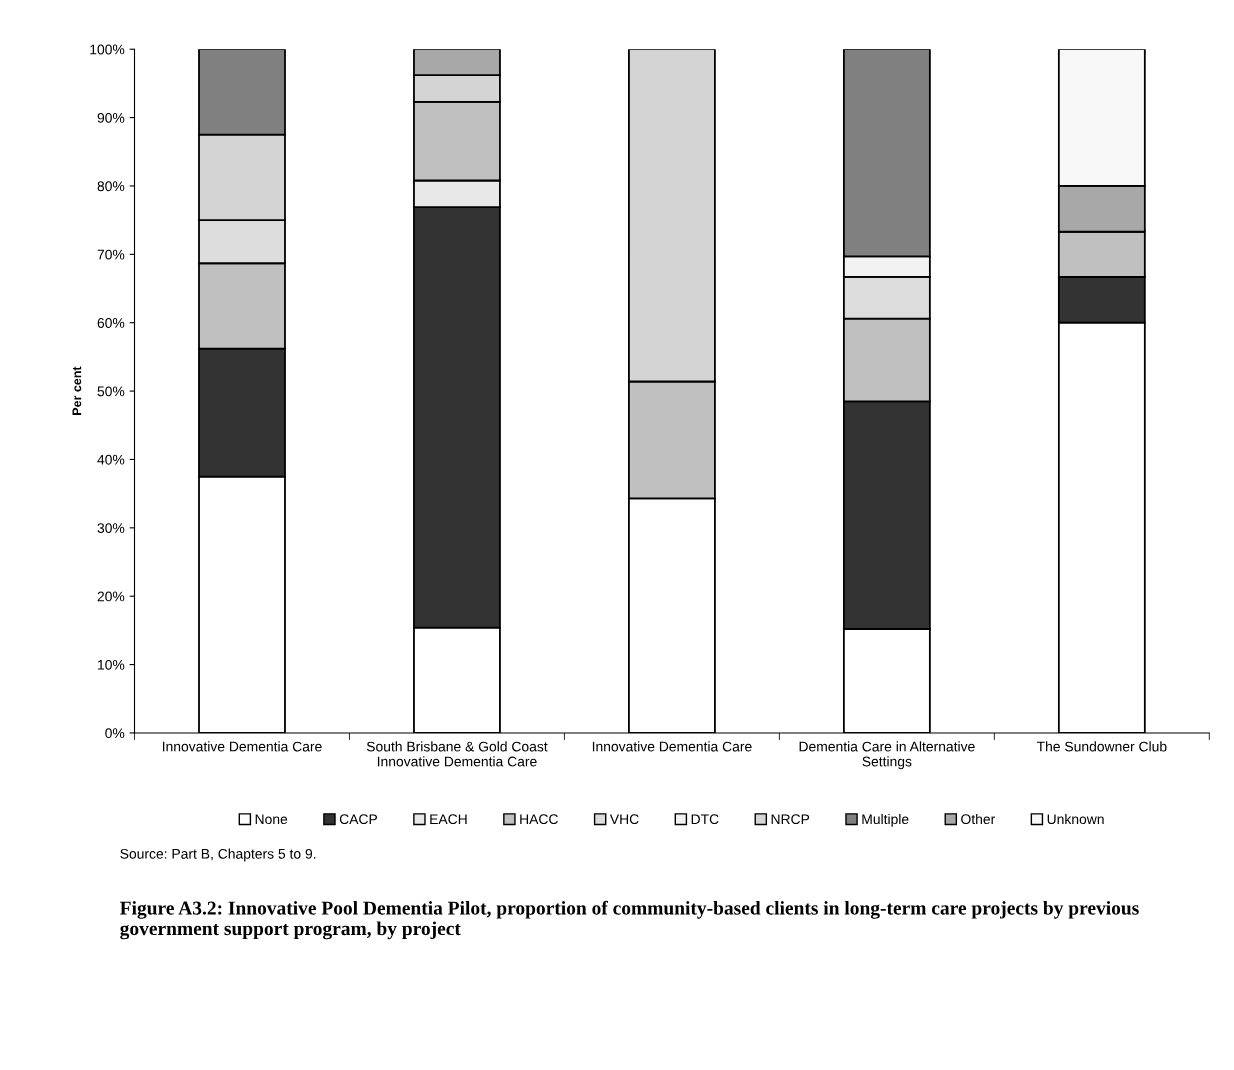 This screenshot has height=1070, width=1234. I want to click on legend-label: Other, so click(978, 819).